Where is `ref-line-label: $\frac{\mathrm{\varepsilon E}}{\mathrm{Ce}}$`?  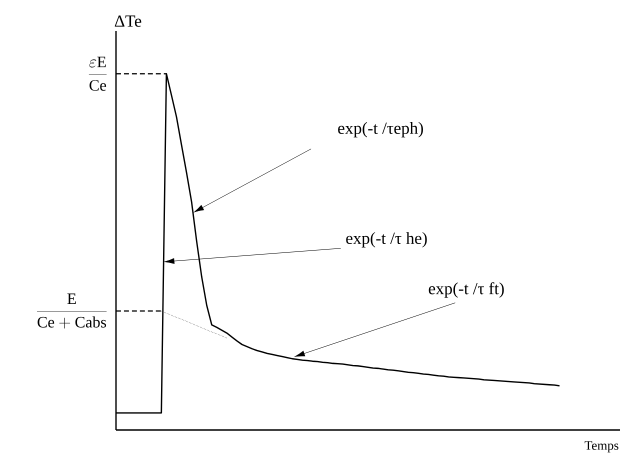 ref-line-label: $\frac{\mathrm{\varepsilon E}}{\mathrm{Ce}}$ is located at coordinates (97, 73).